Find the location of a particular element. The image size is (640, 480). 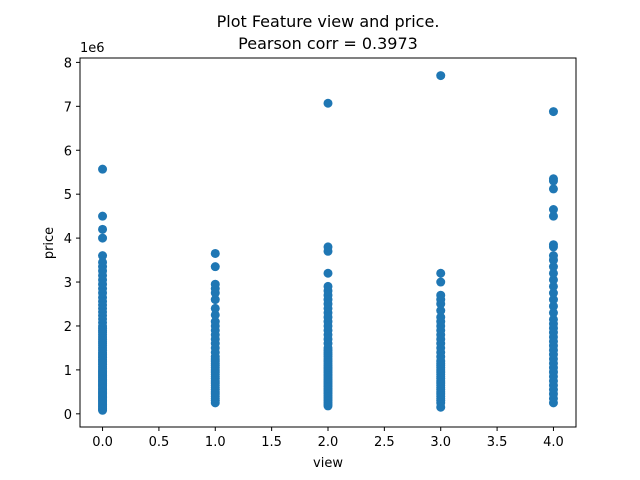

y-axis-ticks: 0 1 2 3 4 5 6 7 8 is located at coordinates (72, 239).